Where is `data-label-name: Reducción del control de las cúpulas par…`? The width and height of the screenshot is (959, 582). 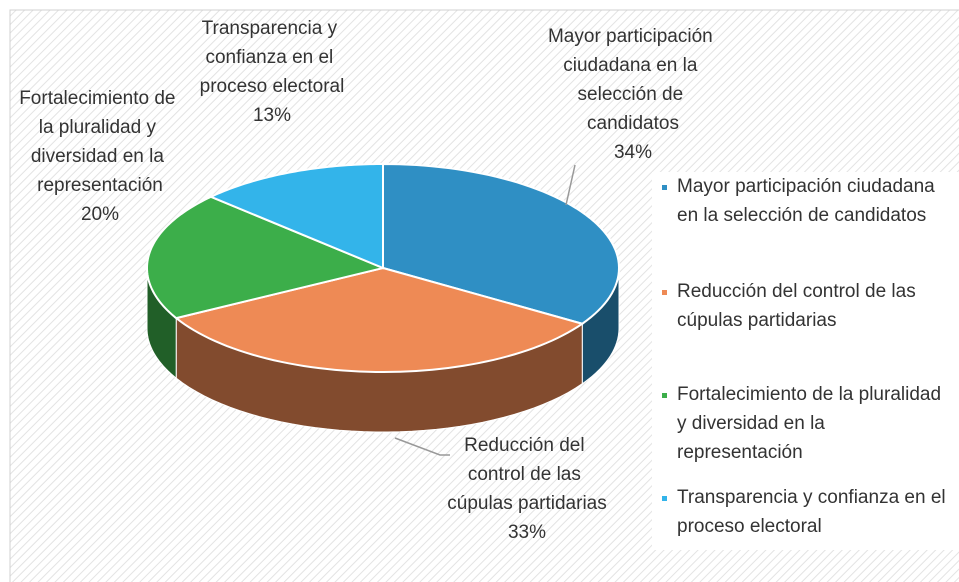
data-label-name: Reducción del control de las cúpulas par… is located at coordinates (526, 474).